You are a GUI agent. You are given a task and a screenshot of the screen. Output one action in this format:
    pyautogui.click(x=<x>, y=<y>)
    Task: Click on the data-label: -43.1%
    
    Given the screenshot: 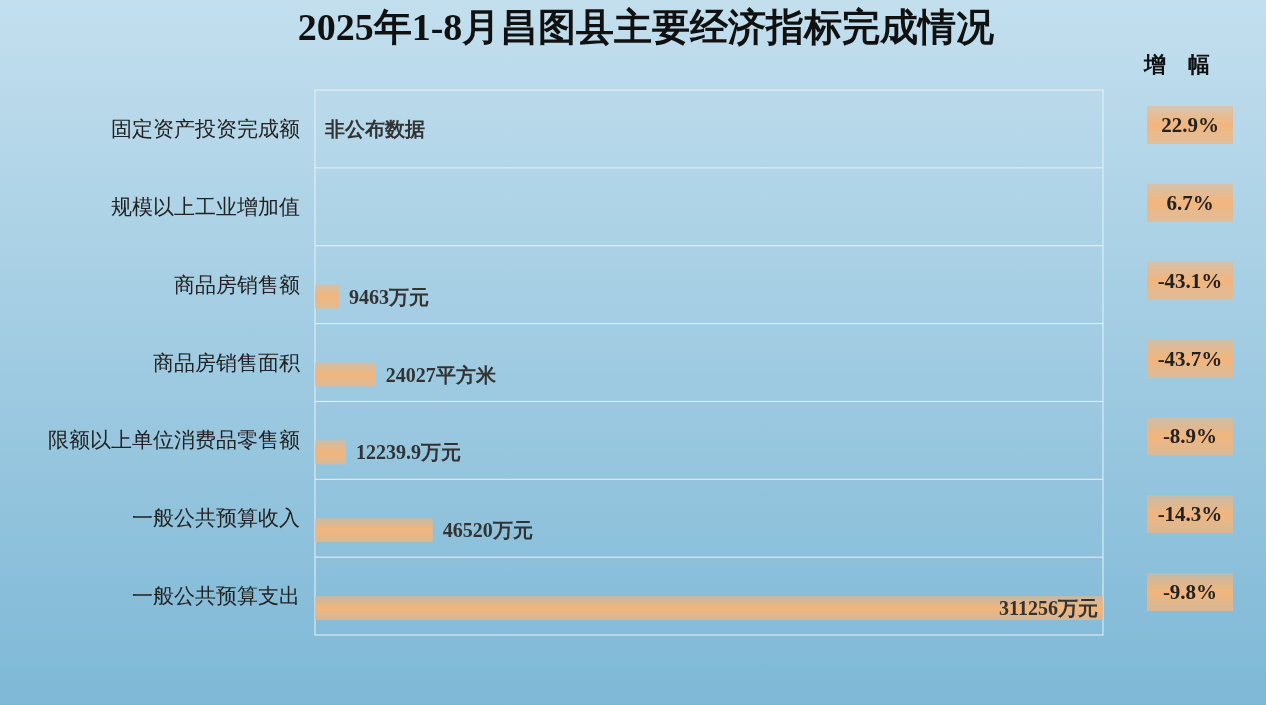 What is the action you would take?
    pyautogui.click(x=1190, y=280)
    